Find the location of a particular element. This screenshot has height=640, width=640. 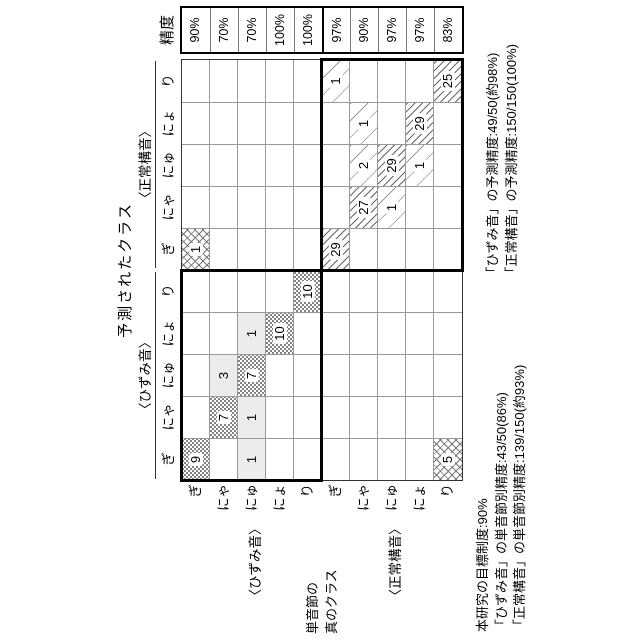

matrix-cell: 27 is located at coordinates (364, 207).